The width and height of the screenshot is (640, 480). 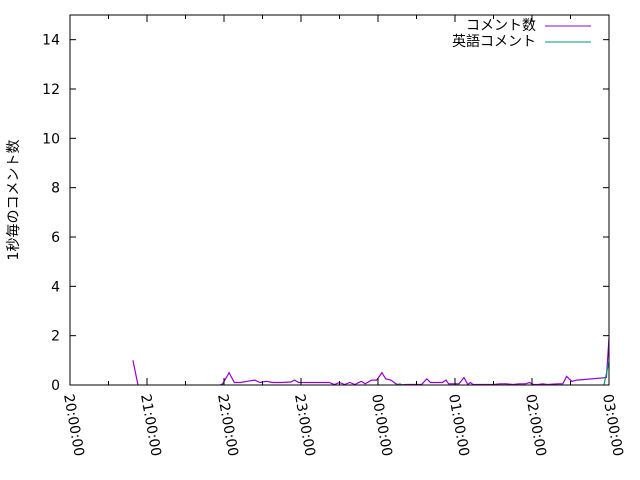 I want to click on y-tick-label: 0, so click(x=55, y=386).